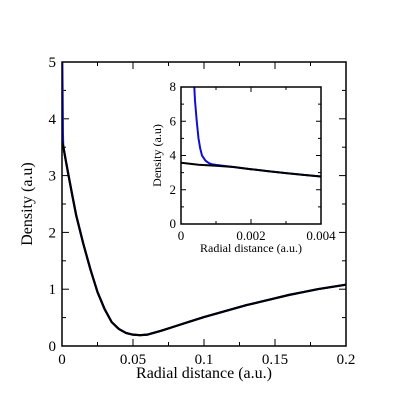 This screenshot has width=407, height=407. Describe the element at coordinates (133, 360) in the screenshot. I see `x-tick-label: 0.05` at that location.